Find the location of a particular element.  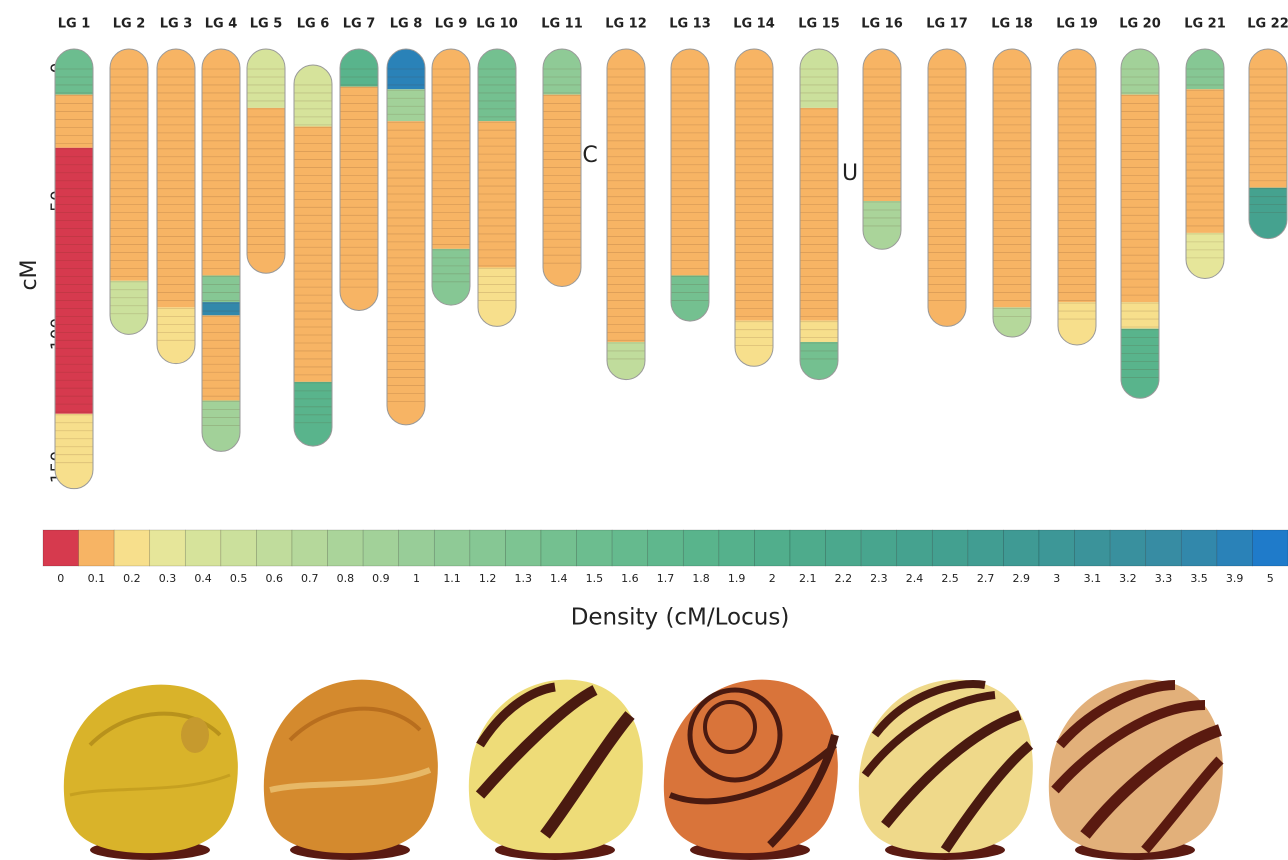

legend-label: 1.5 is located at coordinates (595, 578).